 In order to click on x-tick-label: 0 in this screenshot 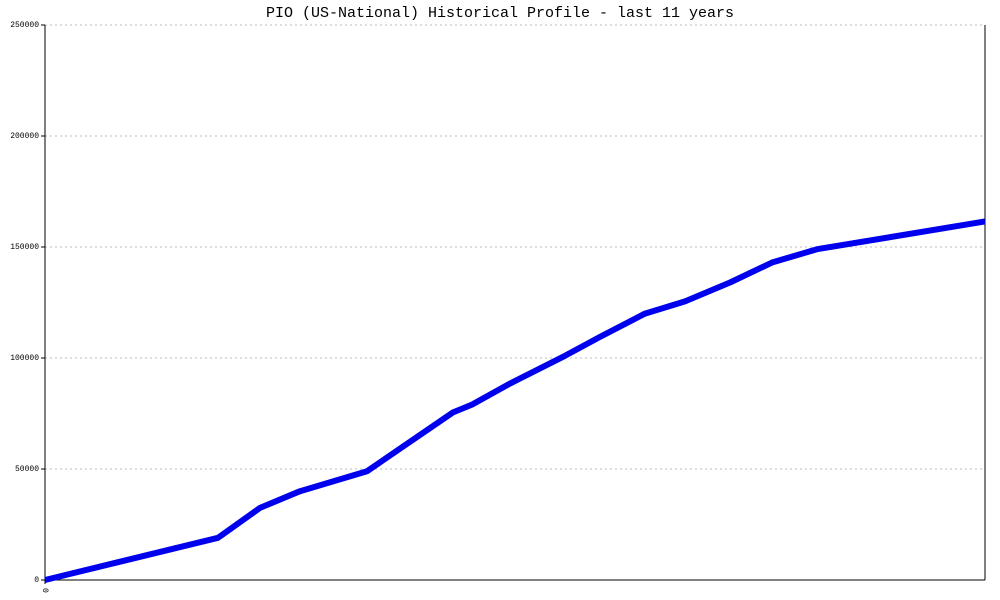, I will do `click(44, 590)`.